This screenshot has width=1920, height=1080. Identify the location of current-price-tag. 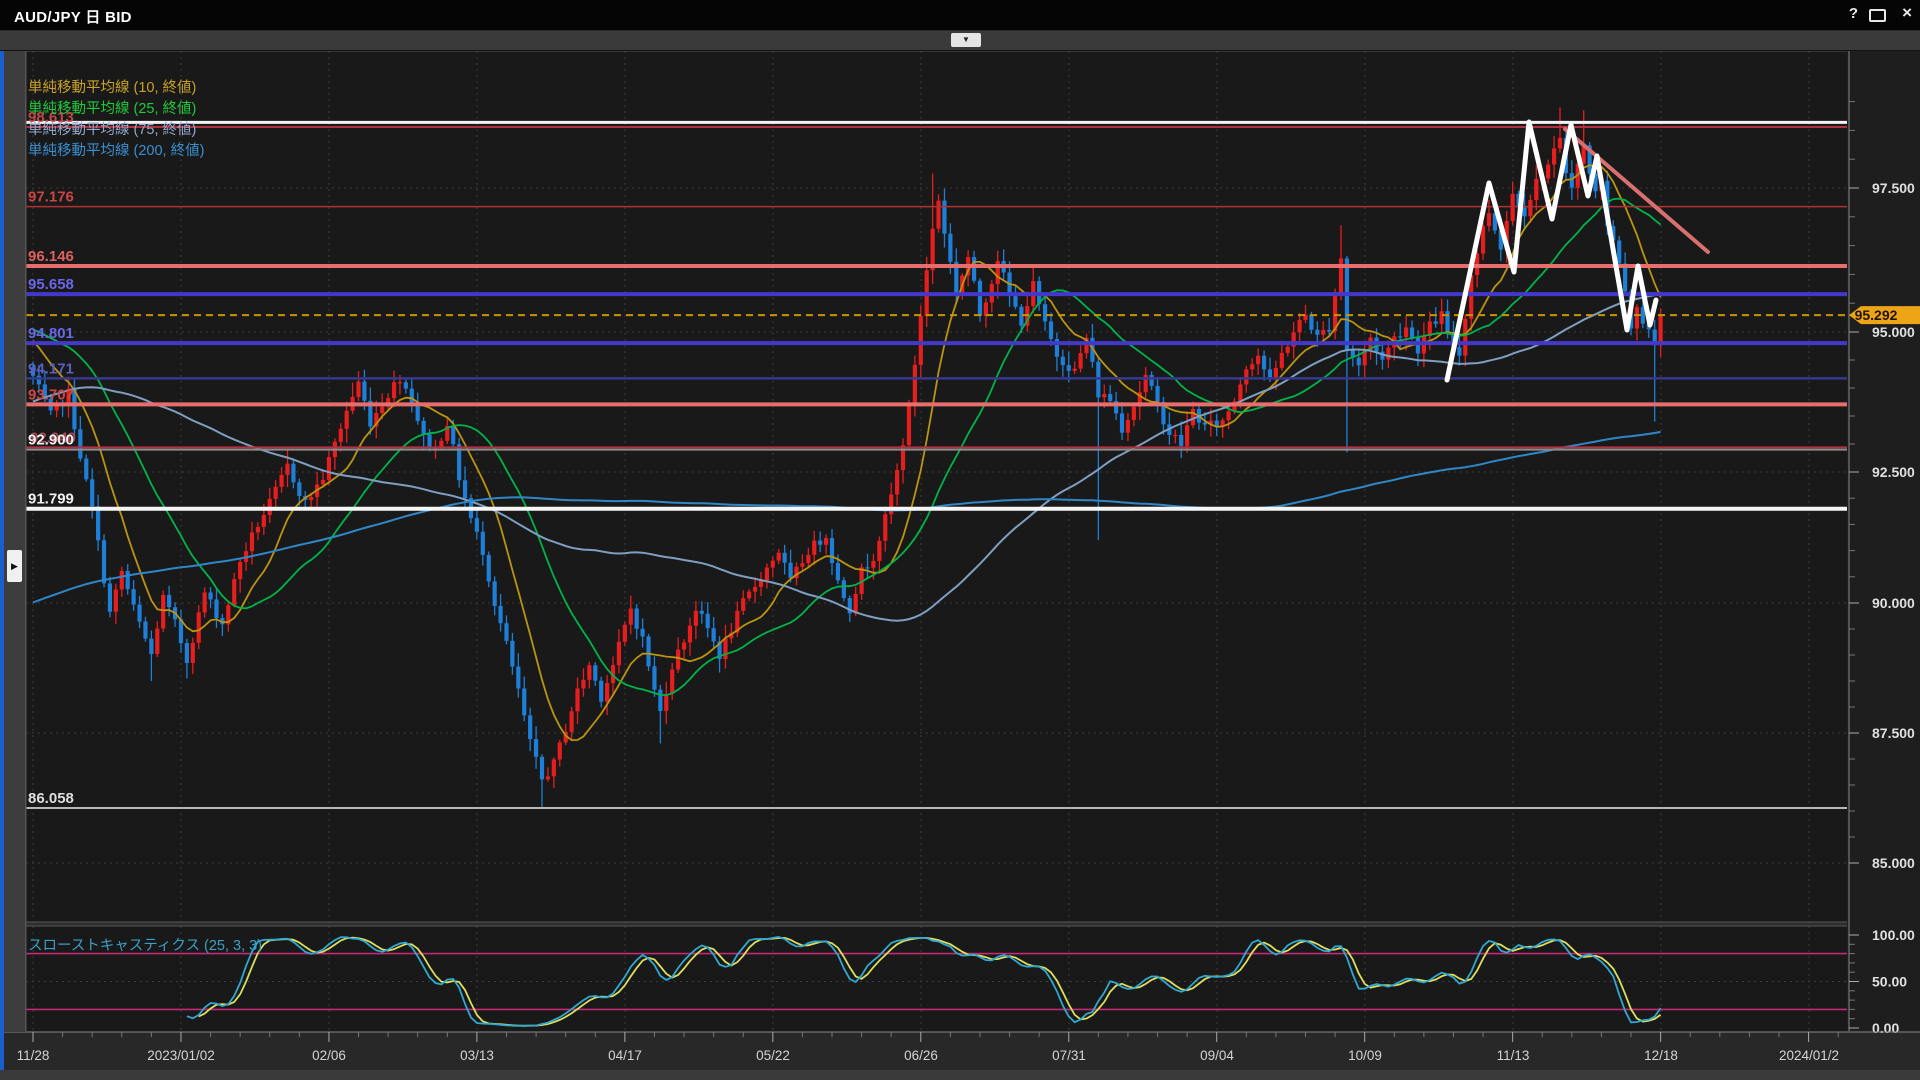
(1884, 315).